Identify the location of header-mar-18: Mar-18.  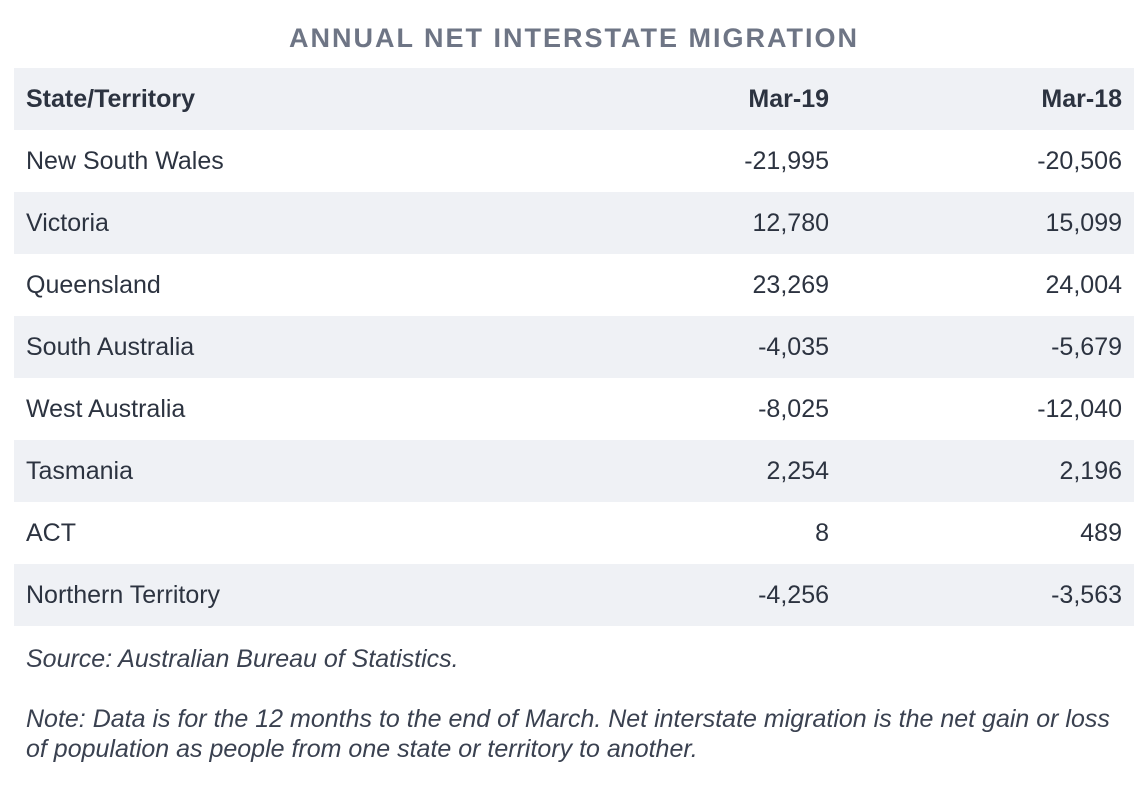
(1081, 98).